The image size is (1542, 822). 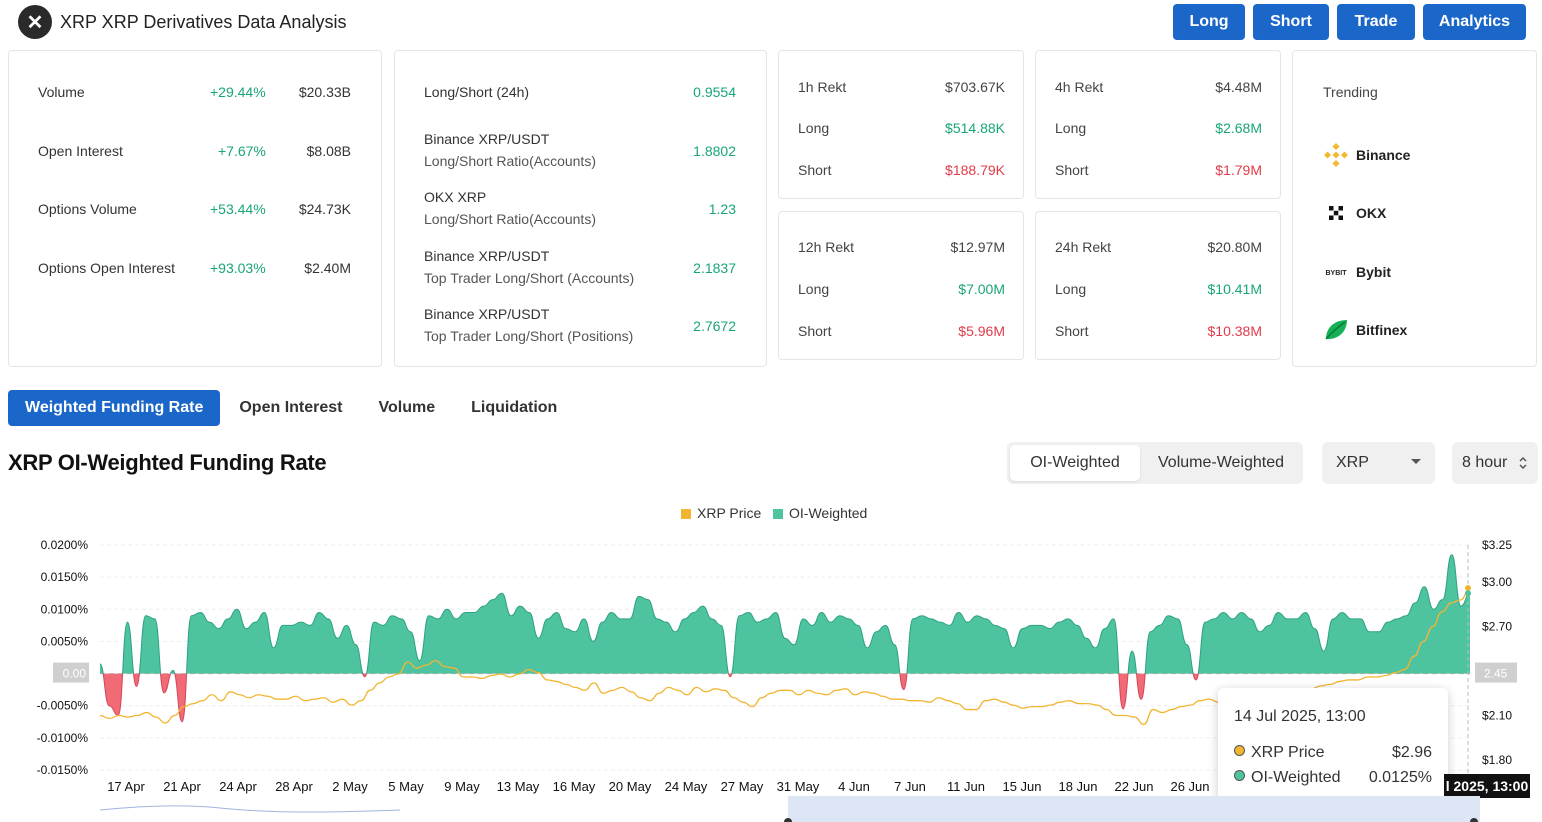 What do you see at coordinates (242, 151) in the screenshot?
I see `market-row-change: +7.67%` at bounding box center [242, 151].